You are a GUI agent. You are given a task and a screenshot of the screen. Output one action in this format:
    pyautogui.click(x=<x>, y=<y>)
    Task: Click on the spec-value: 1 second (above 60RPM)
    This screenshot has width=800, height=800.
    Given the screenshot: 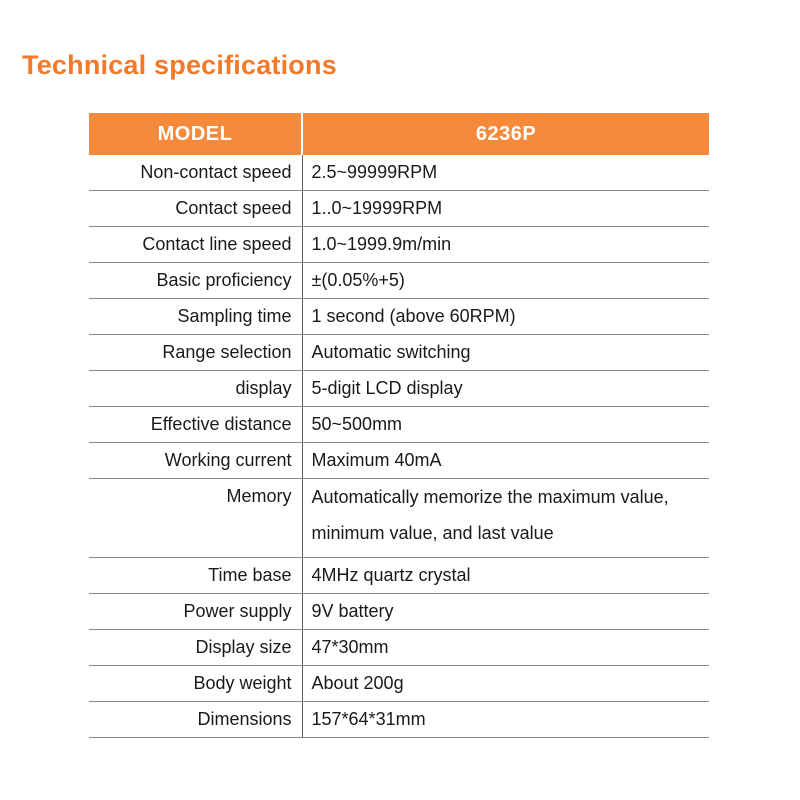 What is the action you would take?
    pyautogui.click(x=505, y=316)
    